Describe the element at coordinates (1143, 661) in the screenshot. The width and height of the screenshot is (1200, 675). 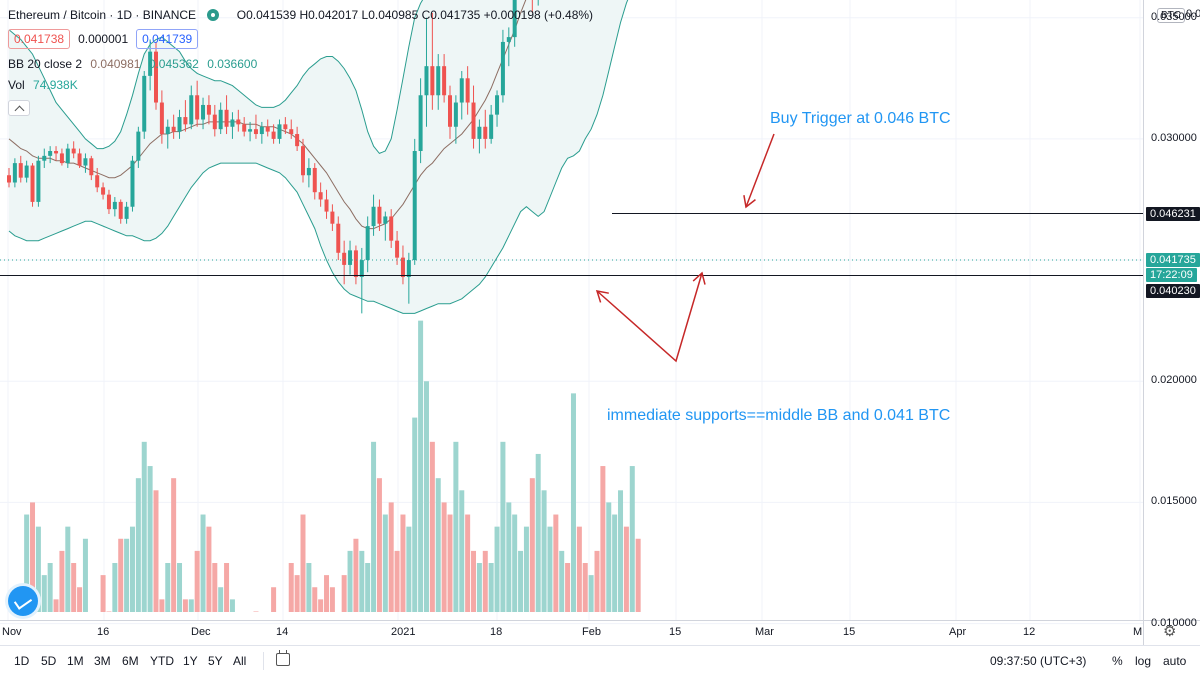
I see `log-scale-toggle: log` at that location.